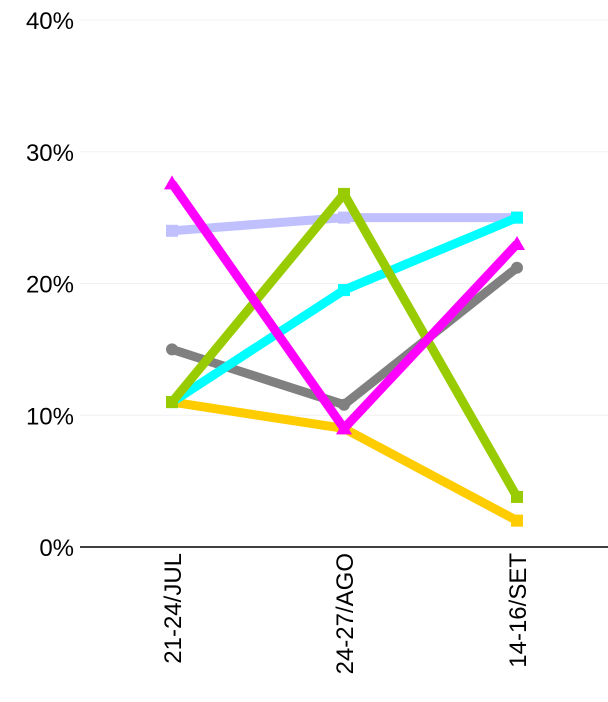 The width and height of the screenshot is (608, 702). Describe the element at coordinates (50, 153) in the screenshot. I see `y-tick-label: 30%` at that location.